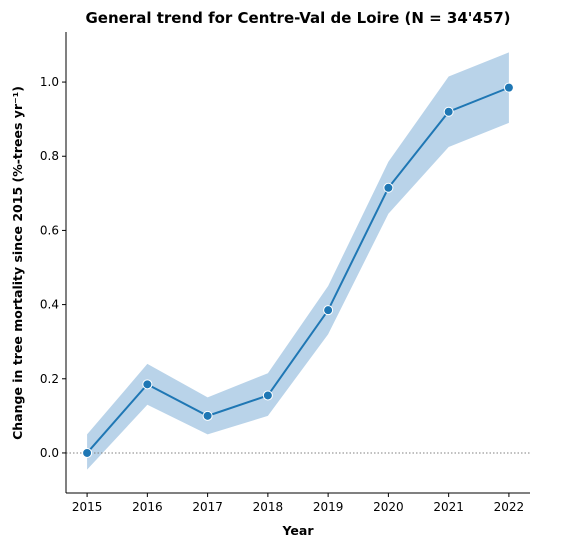 This screenshot has width=565, height=547. I want to click on data-point-2017, so click(207, 415).